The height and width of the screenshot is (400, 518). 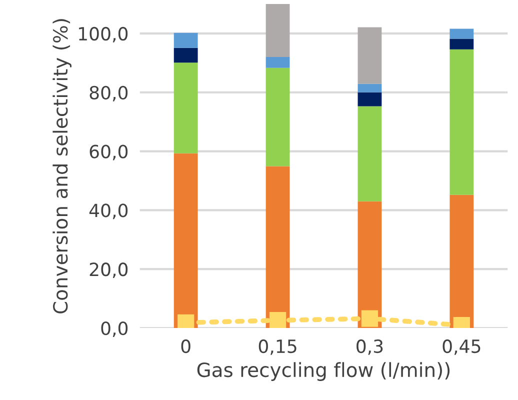 I want to click on y-tick-label: 0,0, so click(x=114, y=329).